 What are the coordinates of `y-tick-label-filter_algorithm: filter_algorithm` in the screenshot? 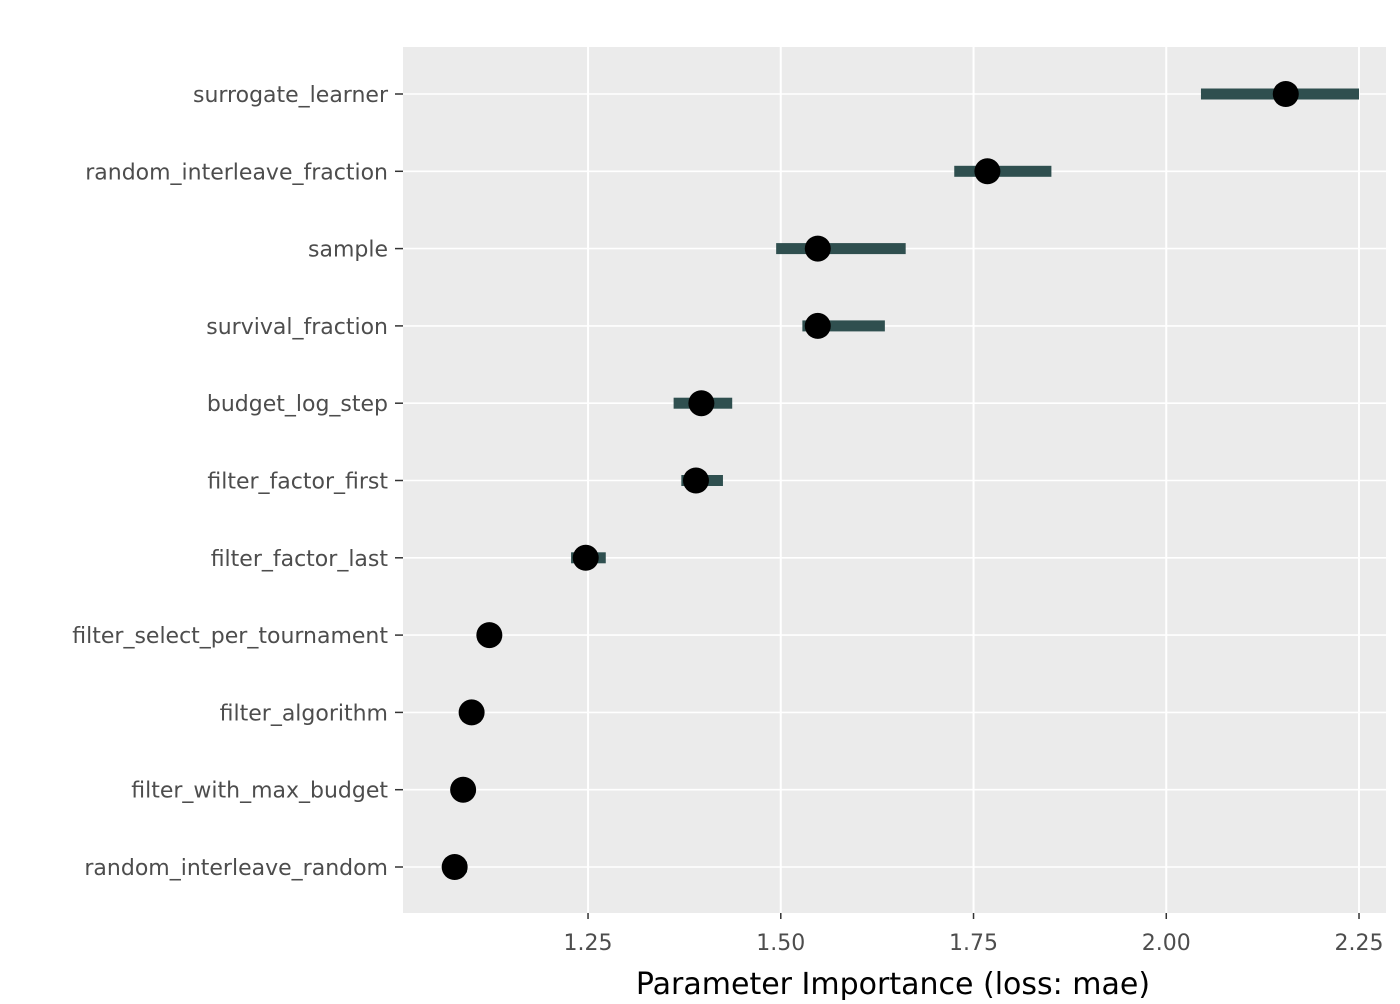 It's located at (304, 713).